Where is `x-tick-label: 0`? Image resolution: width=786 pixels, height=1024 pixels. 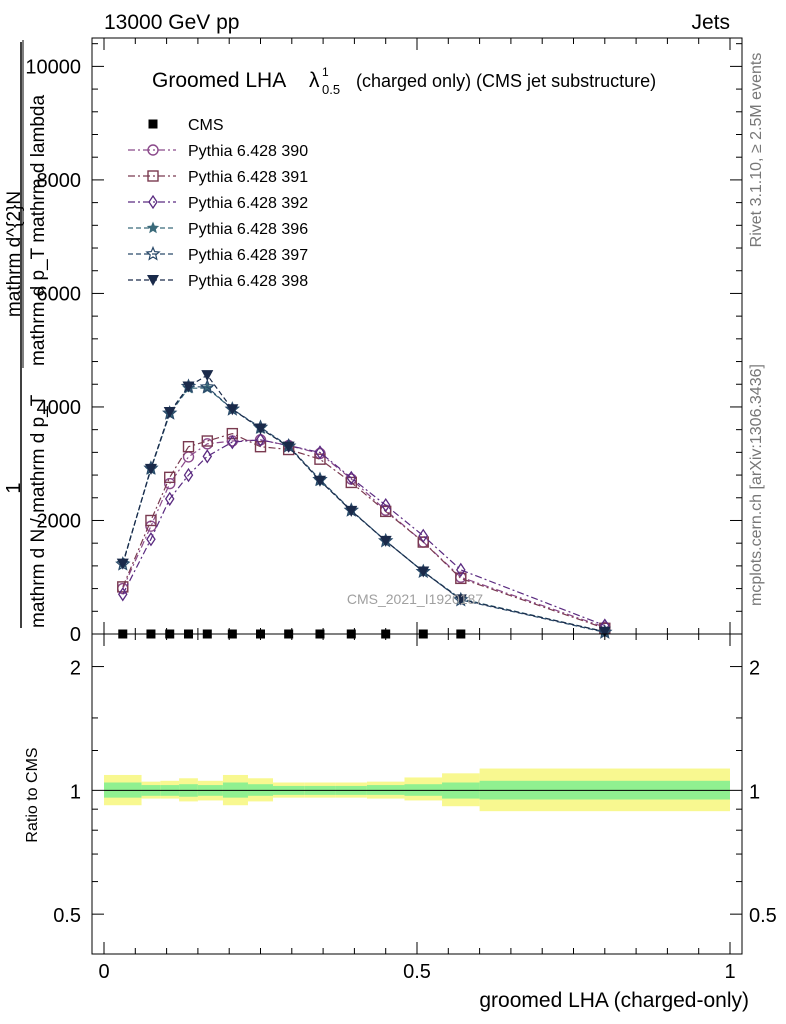 x-tick-label: 0 is located at coordinates (103, 972).